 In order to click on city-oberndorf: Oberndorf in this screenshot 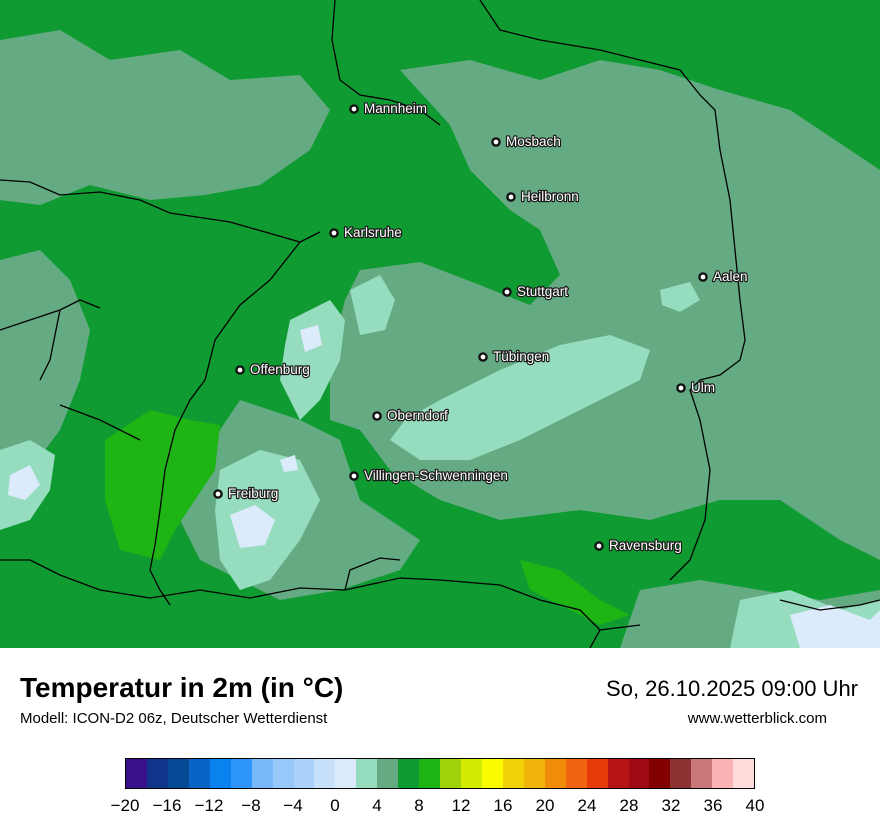, I will do `click(410, 415)`.